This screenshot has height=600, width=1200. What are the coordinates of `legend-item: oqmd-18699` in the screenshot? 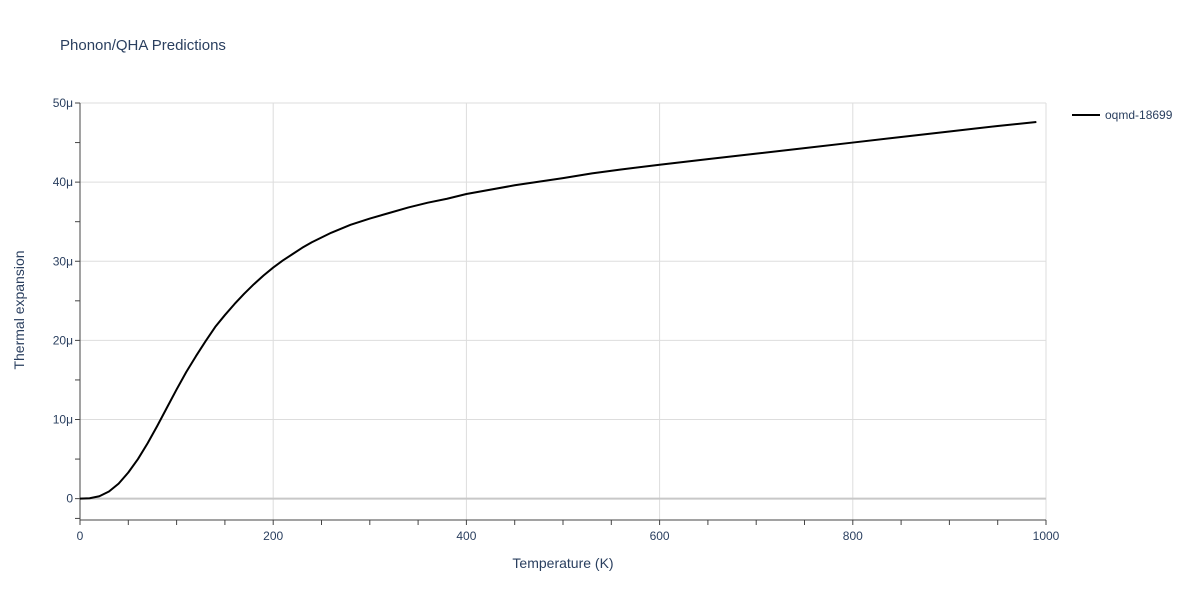 It's located at (1122, 115).